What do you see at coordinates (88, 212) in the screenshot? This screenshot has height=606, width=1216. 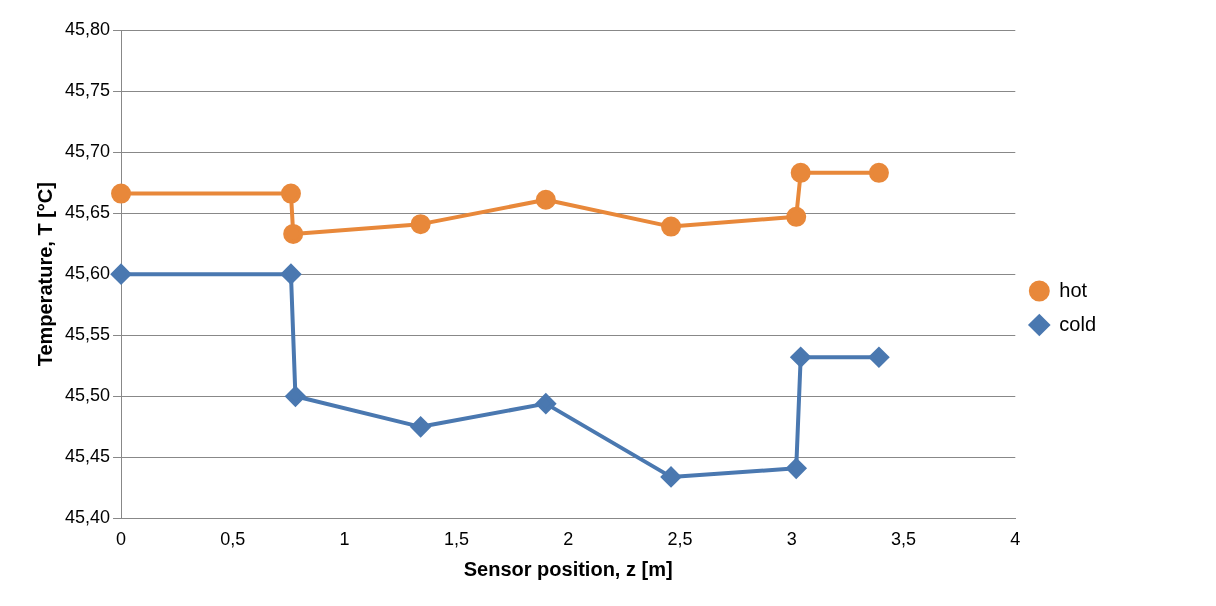 I see `y-tick-label: 45,65` at bounding box center [88, 212].